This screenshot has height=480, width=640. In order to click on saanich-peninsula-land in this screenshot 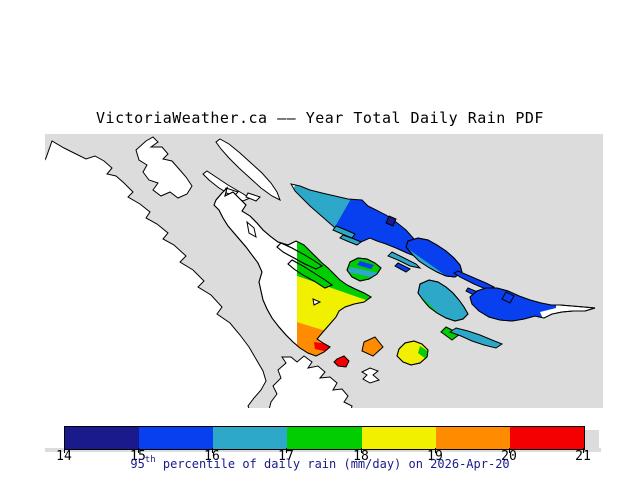, I will do `click(310, 381)`.